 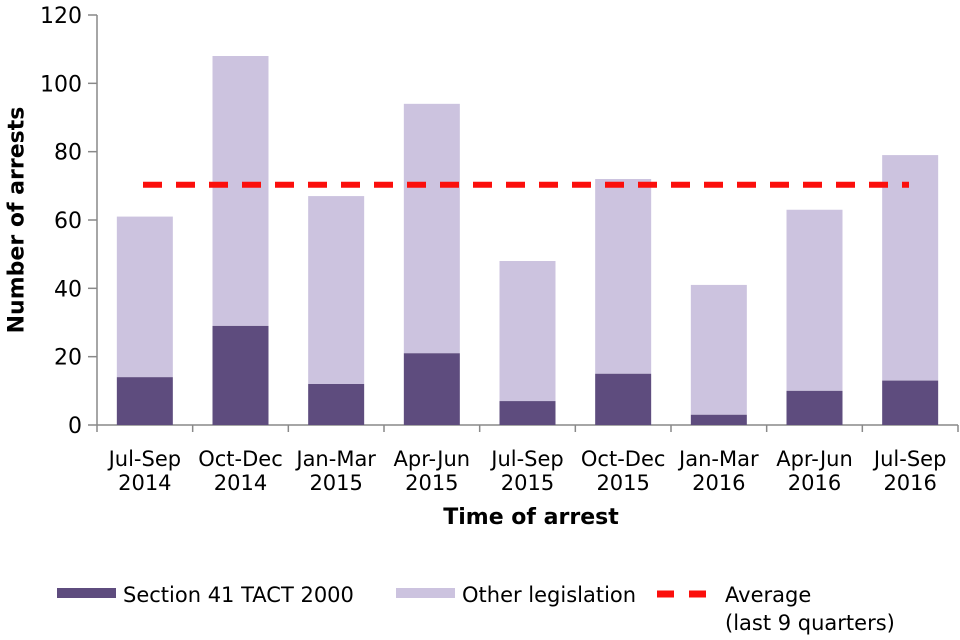 I want to click on y-tick-label-80: 80, so click(x=68, y=153).